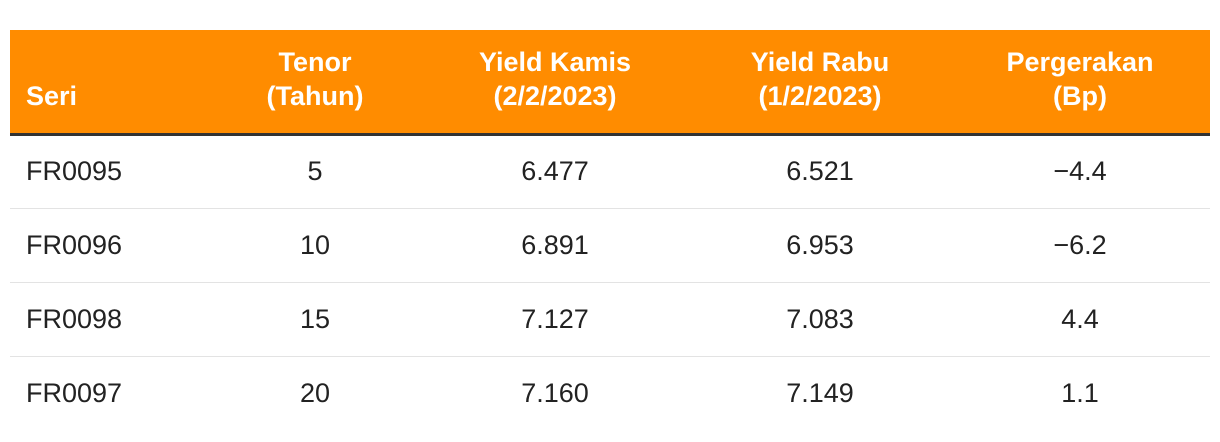  I want to click on header-pergerakan-line1: Pergerakan, so click(1080, 61).